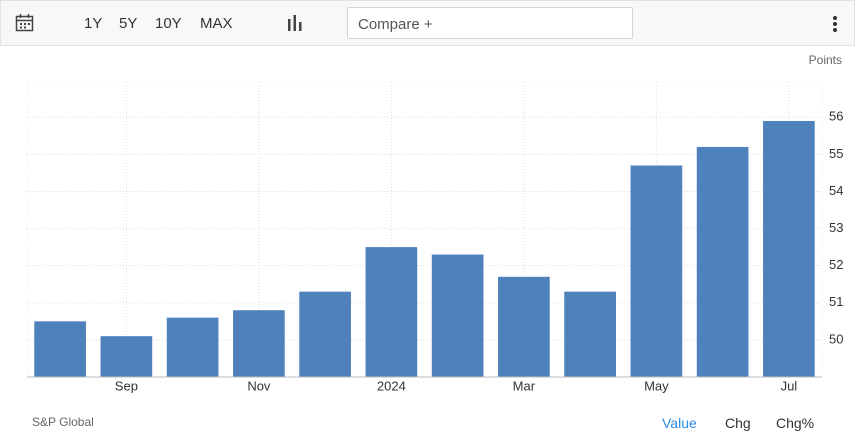 Image resolution: width=855 pixels, height=447 pixels. I want to click on range-button: MAX, so click(216, 23).